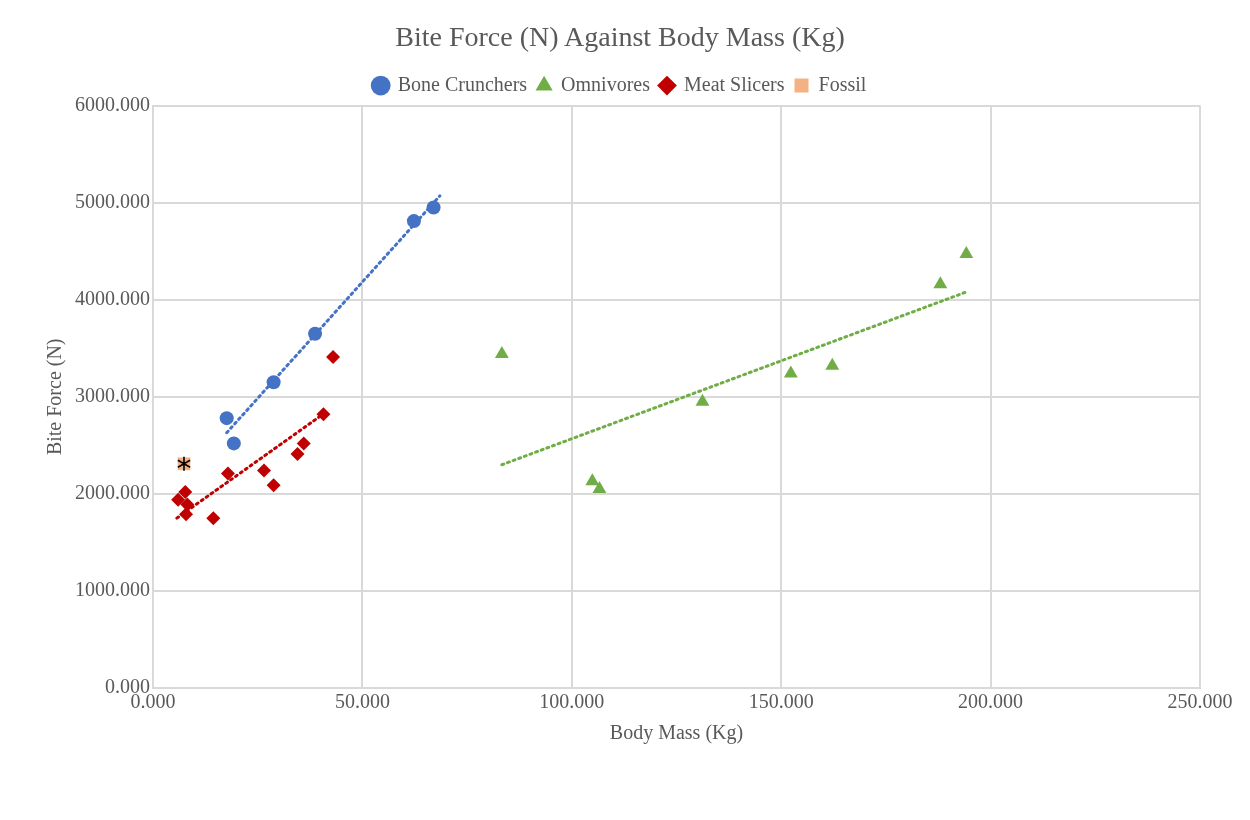 Image resolution: width=1250 pixels, height=820 pixels. I want to click on legend-label: Fossil, so click(842, 83).